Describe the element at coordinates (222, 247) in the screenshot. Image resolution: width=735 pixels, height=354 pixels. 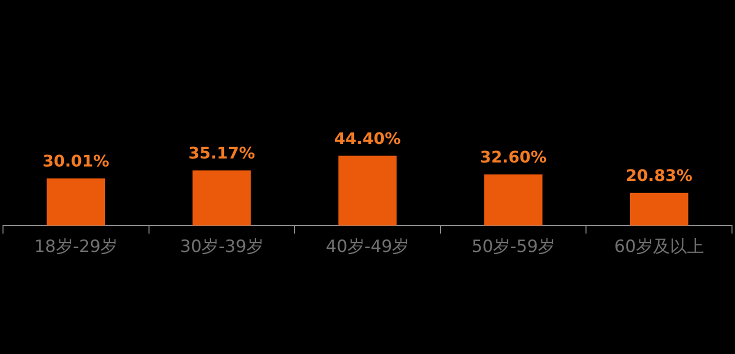
I see `x-tick-label: 30岁-39岁` at that location.